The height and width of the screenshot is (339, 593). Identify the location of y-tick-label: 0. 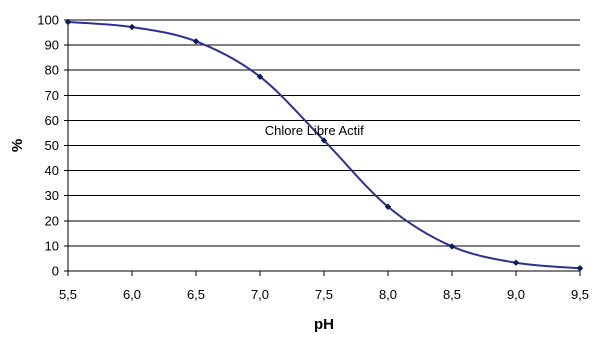
(55, 271).